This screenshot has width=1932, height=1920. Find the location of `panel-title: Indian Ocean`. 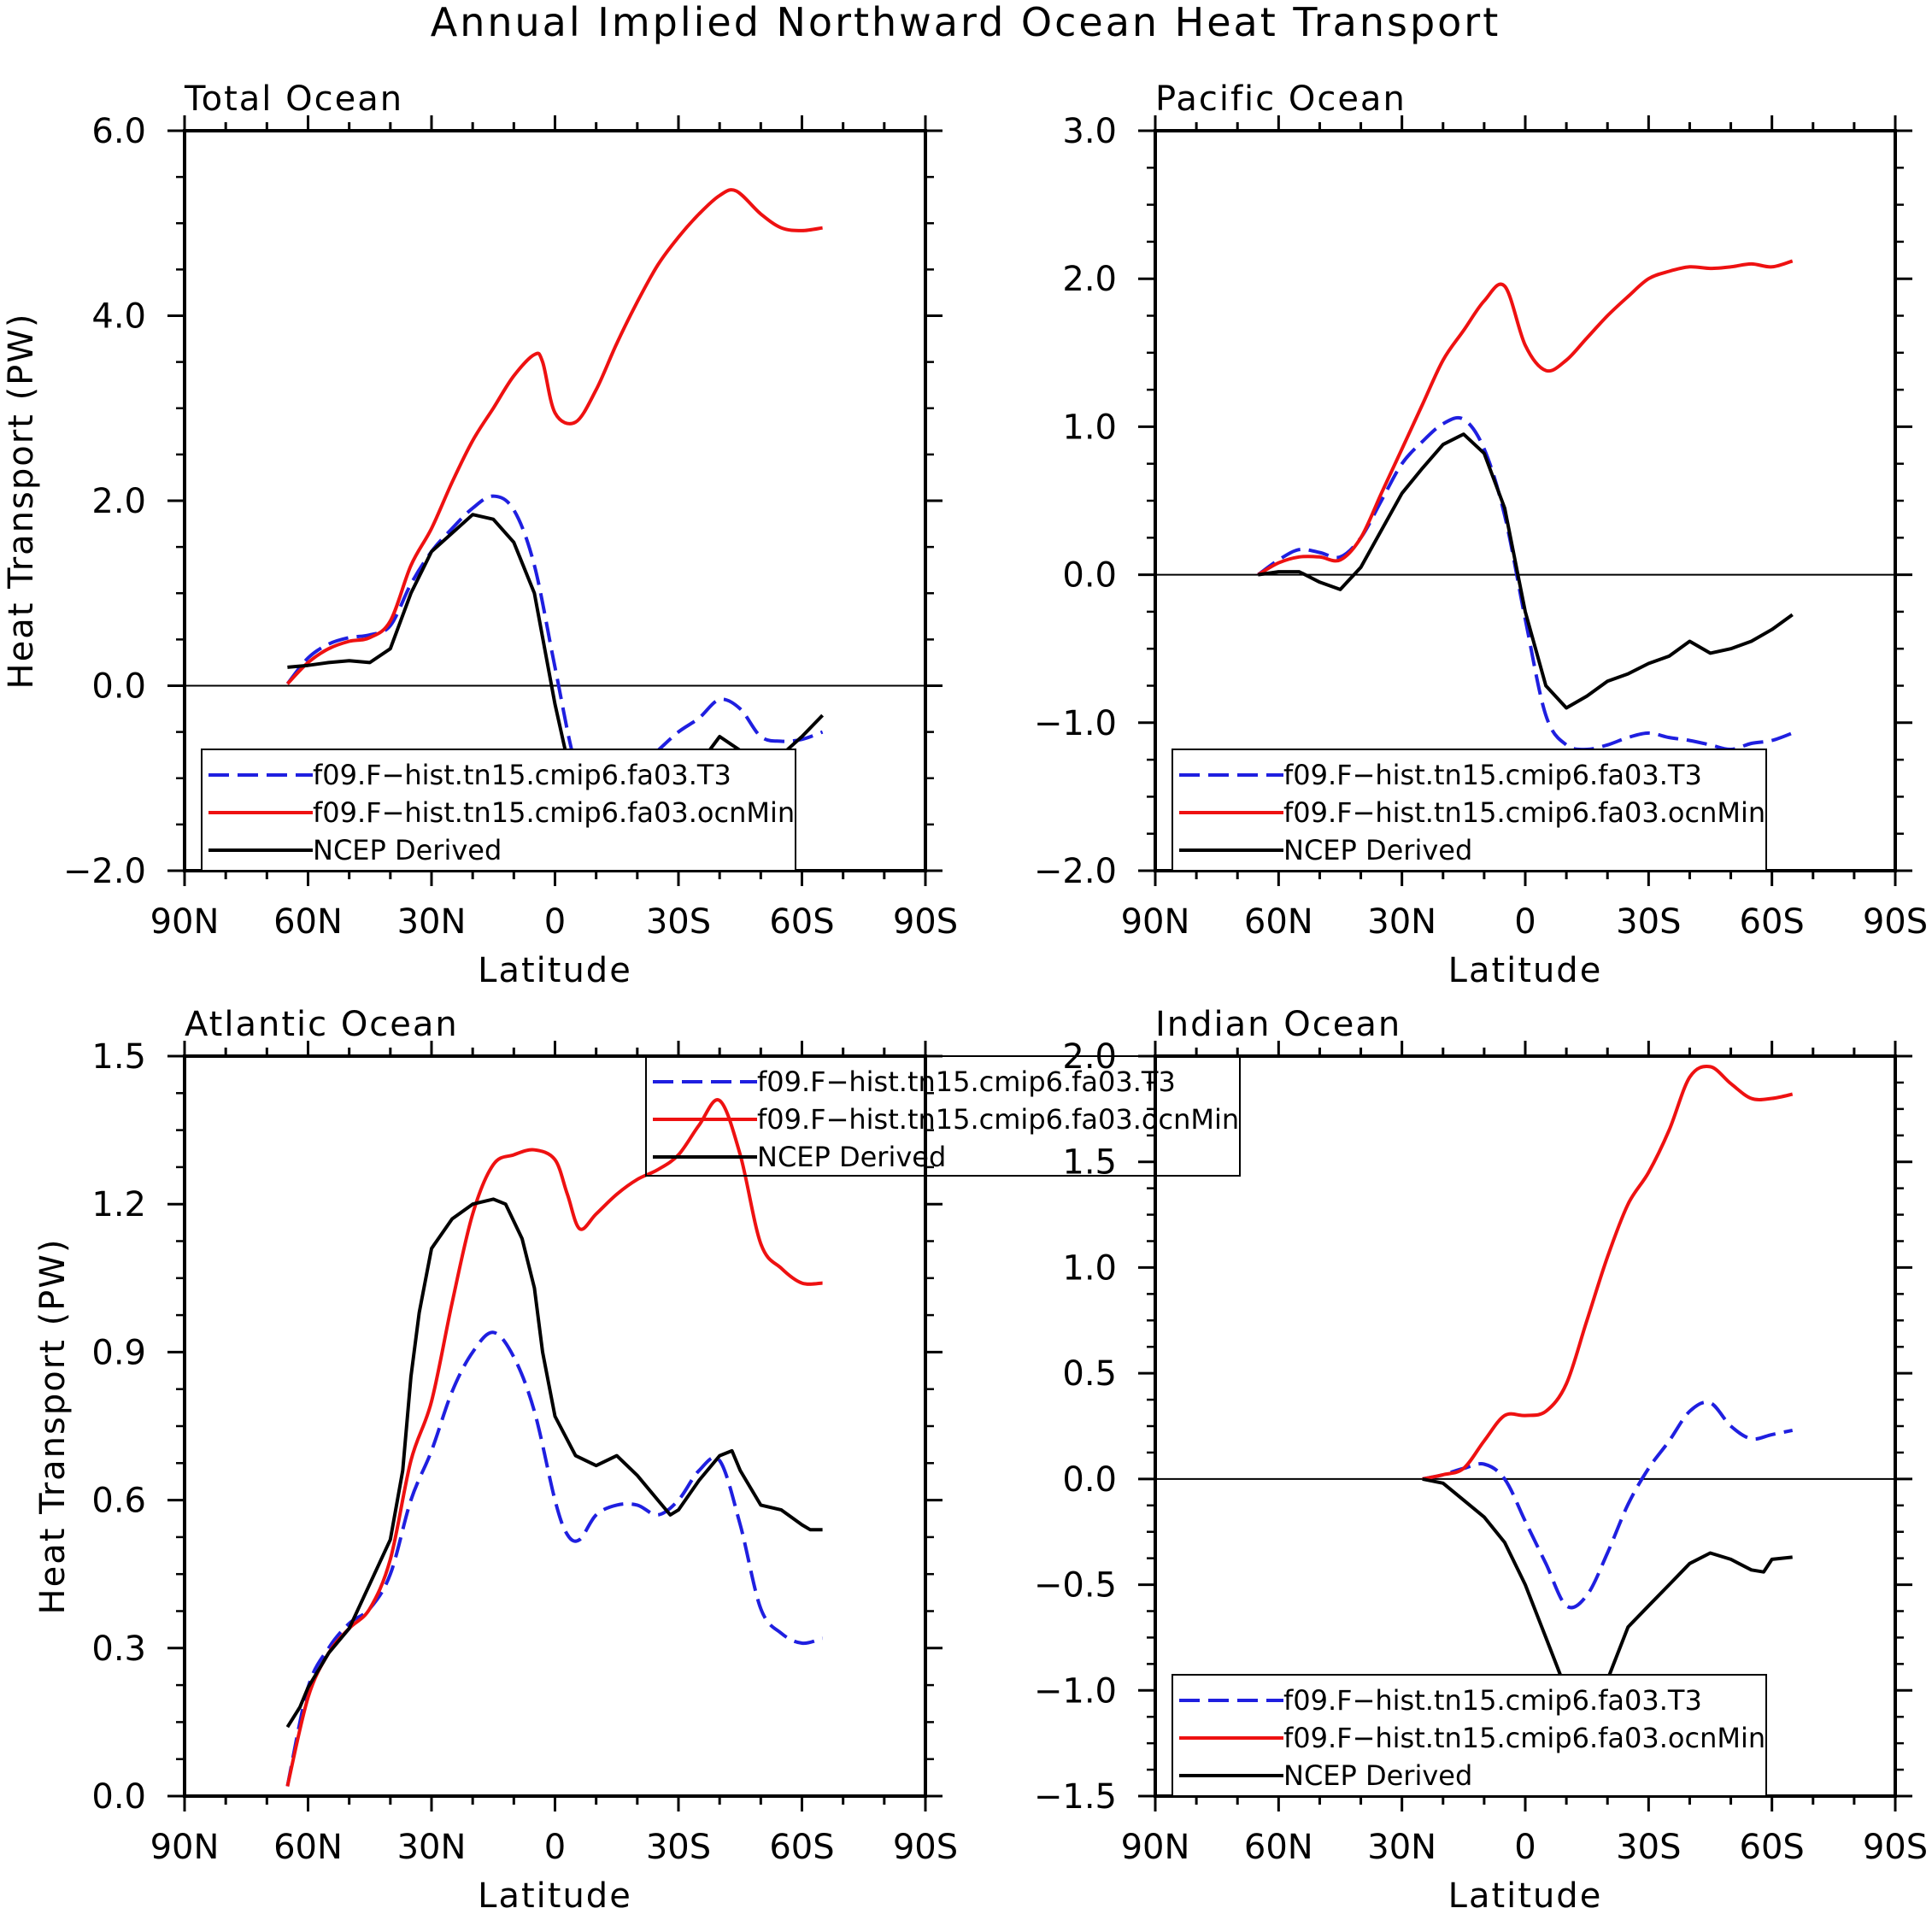

panel-title: Indian Ocean is located at coordinates (1278, 1024).